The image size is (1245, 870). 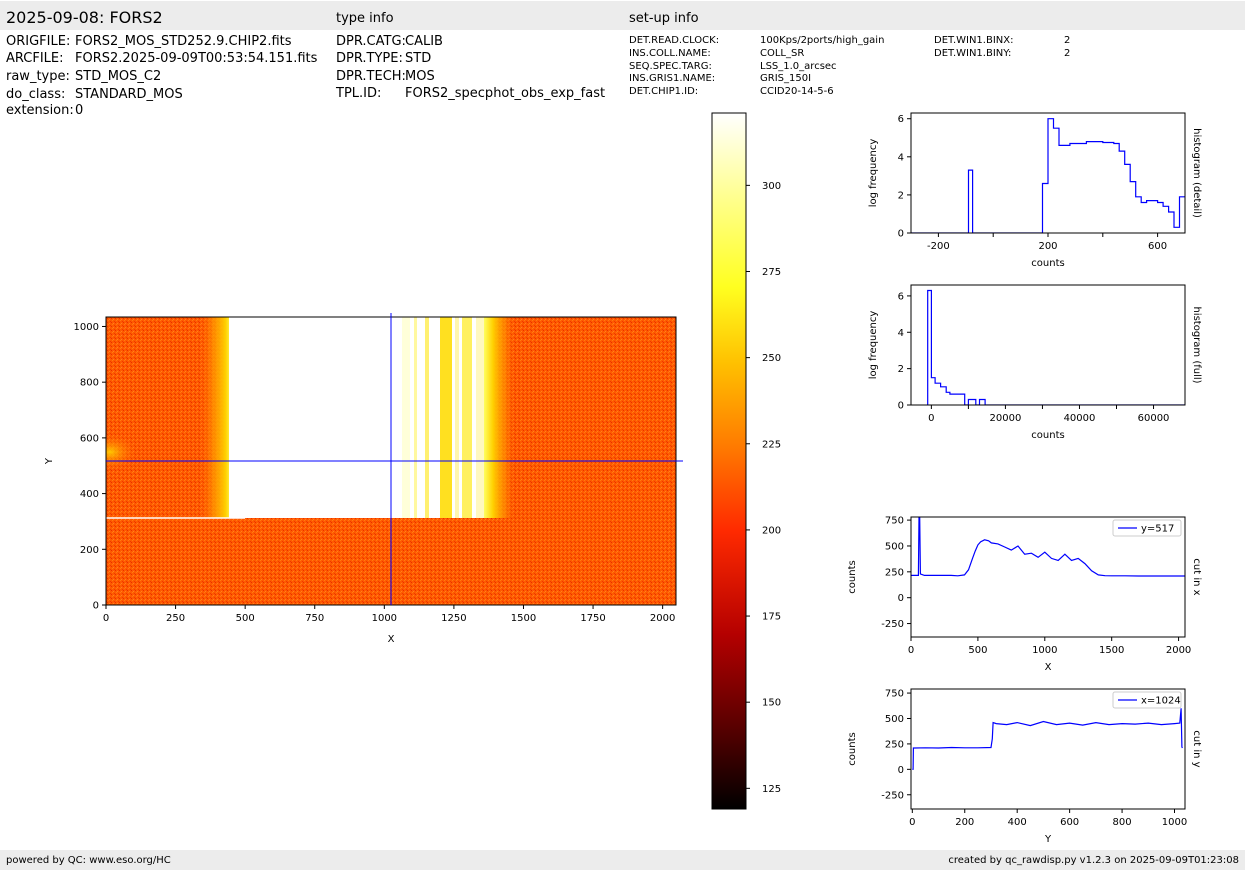 What do you see at coordinates (771, 703) in the screenshot?
I see `colorbar-tick-label: 150` at bounding box center [771, 703].